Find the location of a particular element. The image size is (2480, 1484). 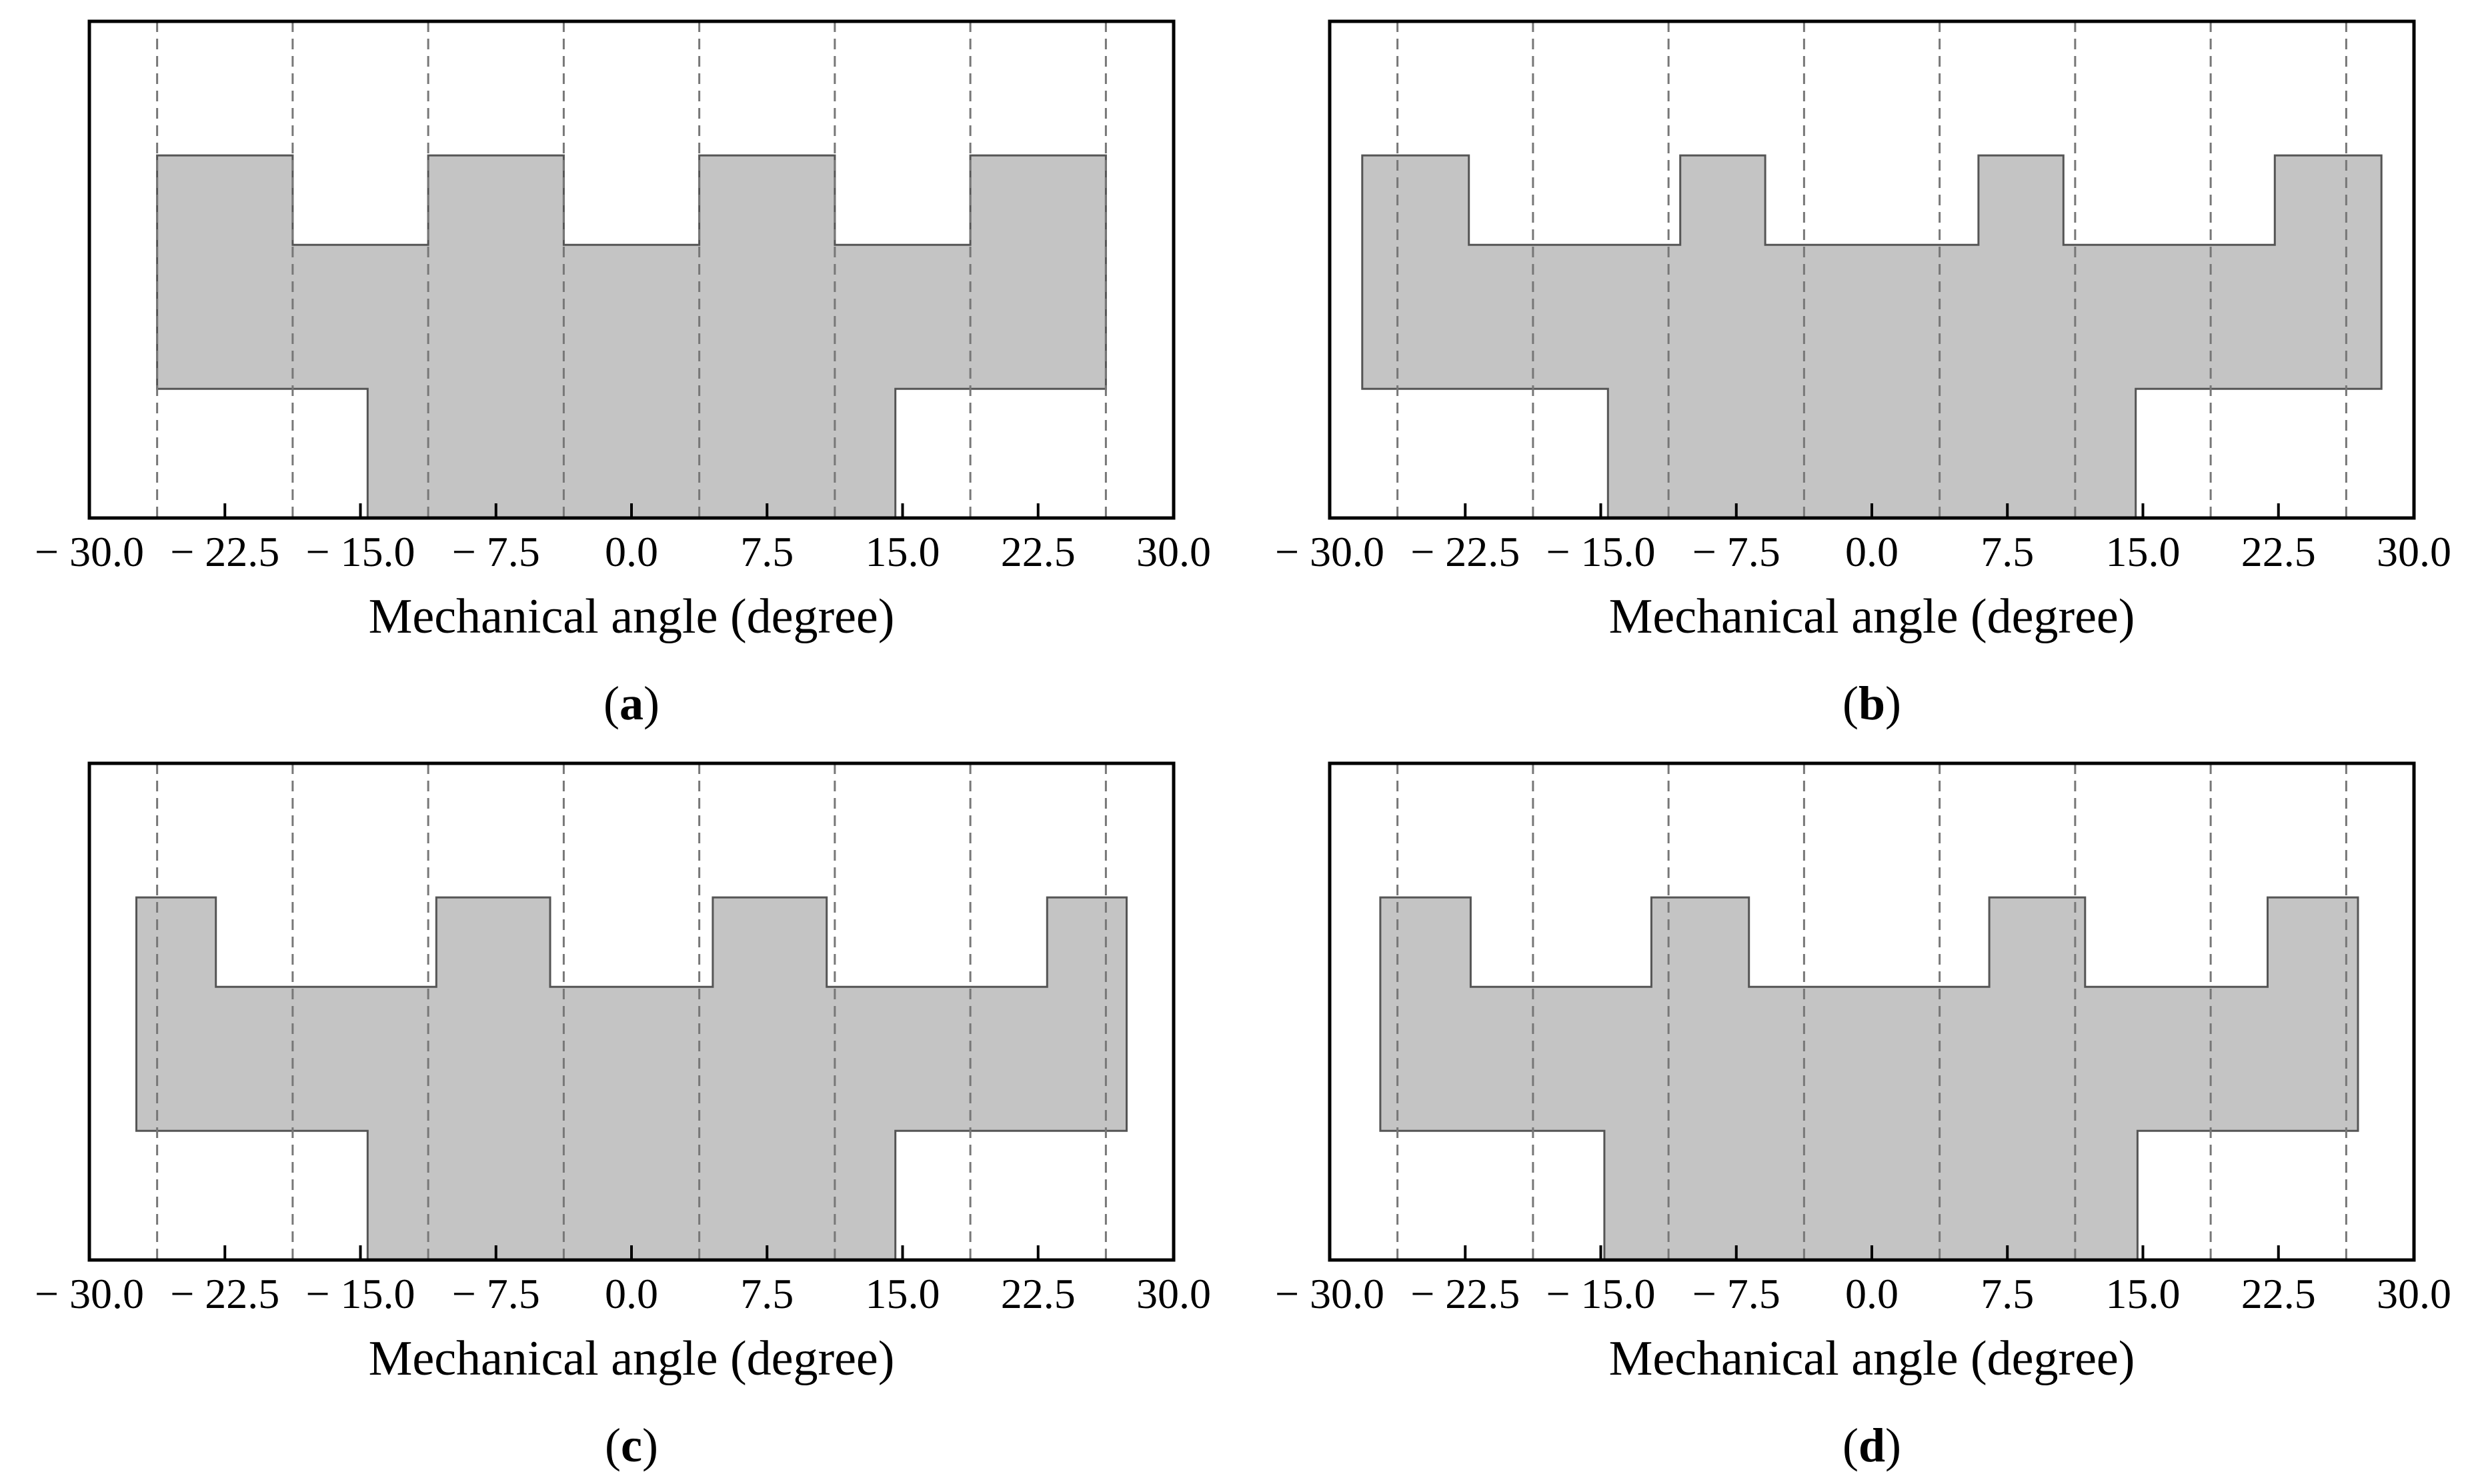

caption-letter: d is located at coordinates (1871, 1445).